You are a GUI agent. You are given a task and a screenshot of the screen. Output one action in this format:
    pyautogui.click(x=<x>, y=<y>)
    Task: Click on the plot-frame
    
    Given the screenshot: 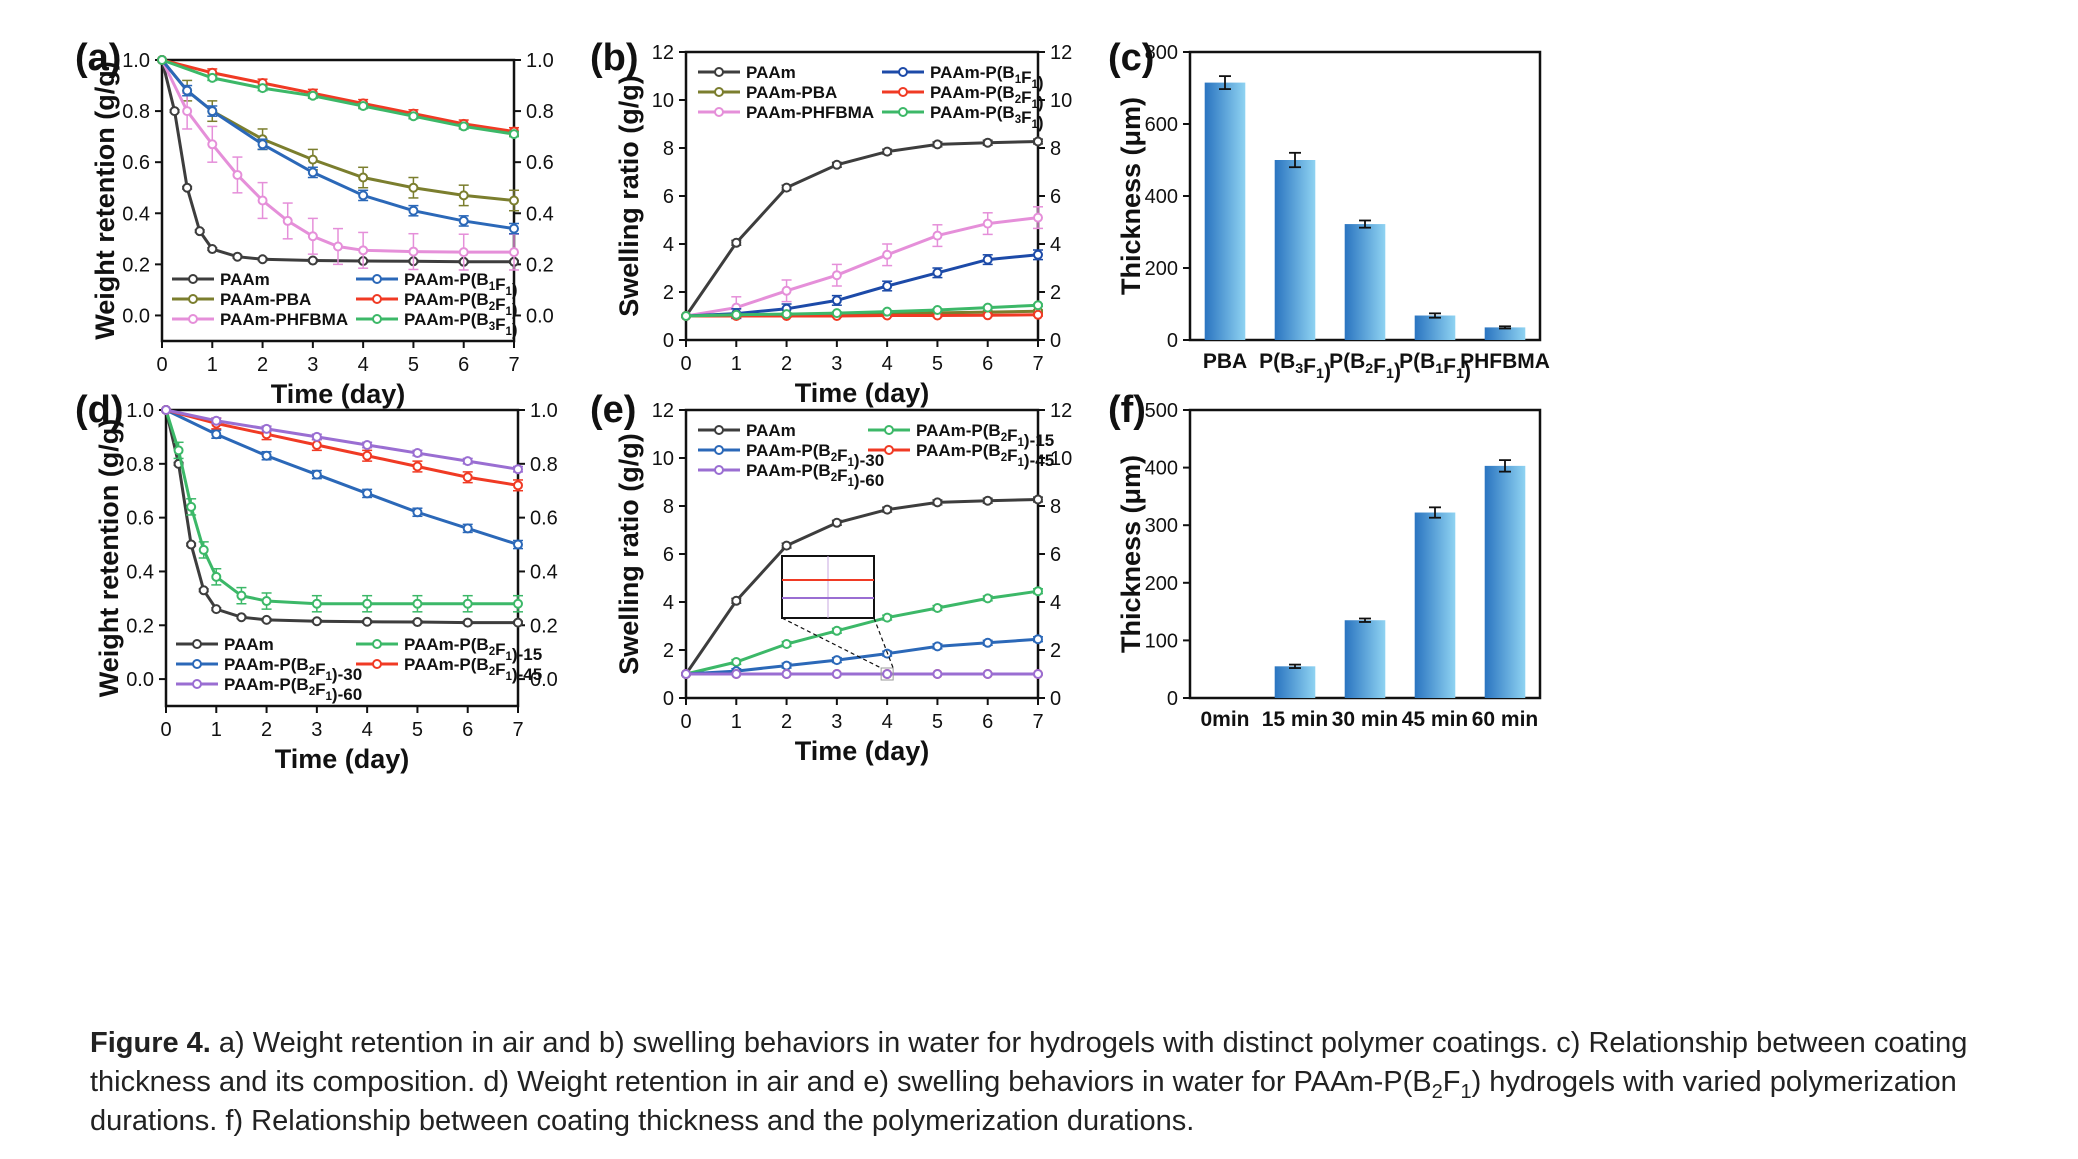 What is the action you would take?
    pyautogui.click(x=342, y=558)
    